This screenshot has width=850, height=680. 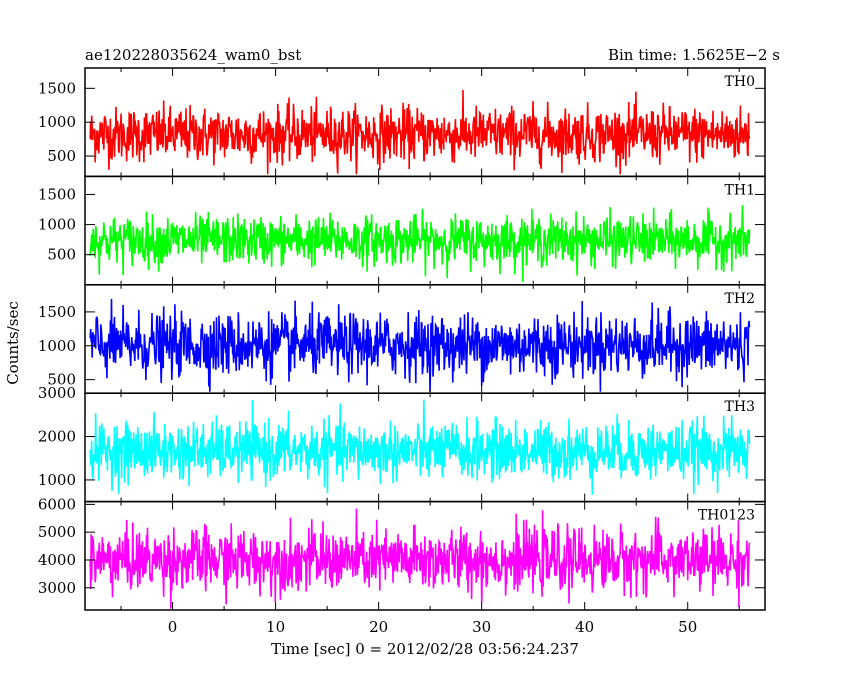 I want to click on y-tick-label-TH0: 1500, so click(x=57, y=88).